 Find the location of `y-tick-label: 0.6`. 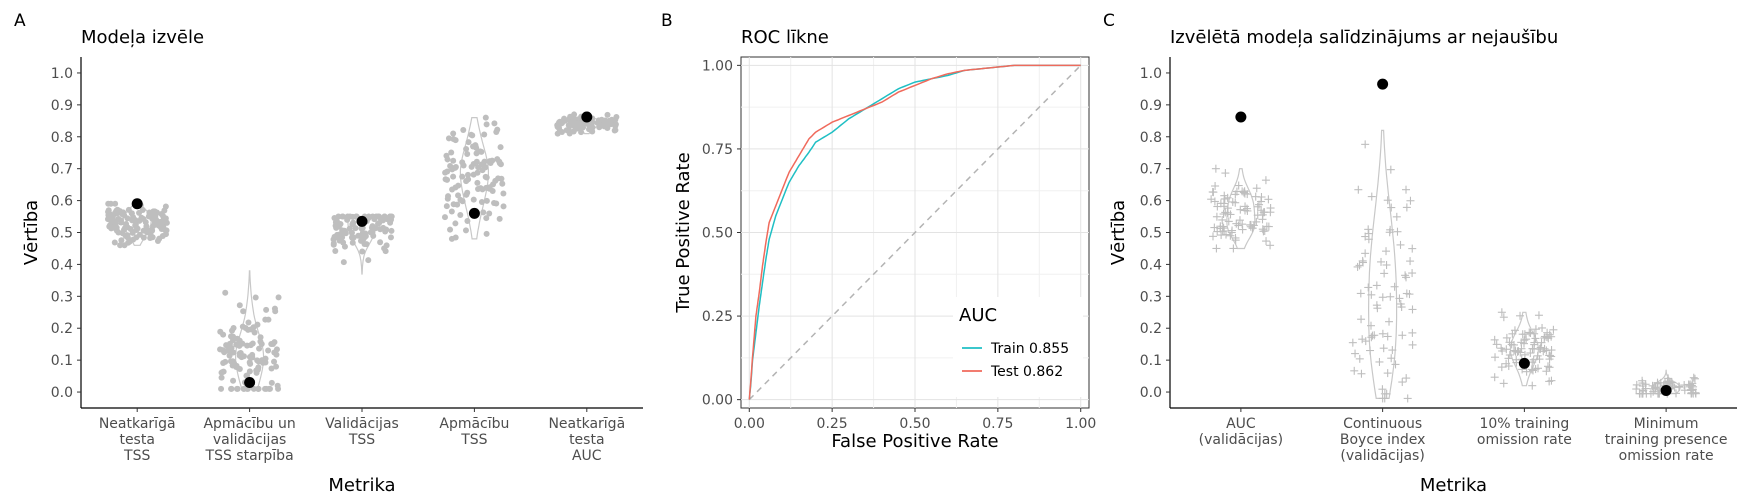

y-tick-label: 0.6 is located at coordinates (1151, 202).